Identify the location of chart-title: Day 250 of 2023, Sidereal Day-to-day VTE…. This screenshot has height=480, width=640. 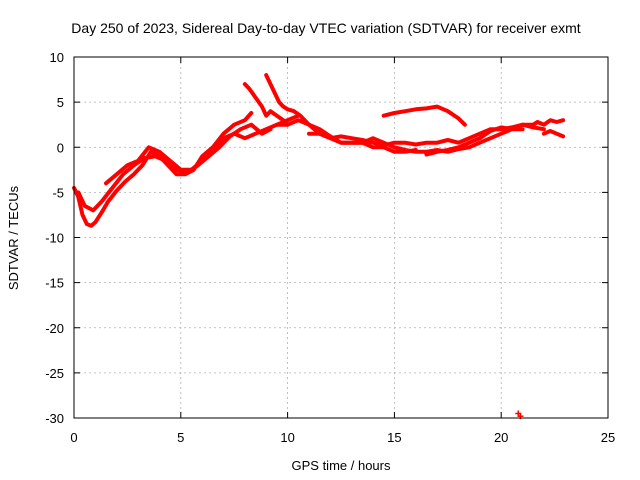
(325, 28).